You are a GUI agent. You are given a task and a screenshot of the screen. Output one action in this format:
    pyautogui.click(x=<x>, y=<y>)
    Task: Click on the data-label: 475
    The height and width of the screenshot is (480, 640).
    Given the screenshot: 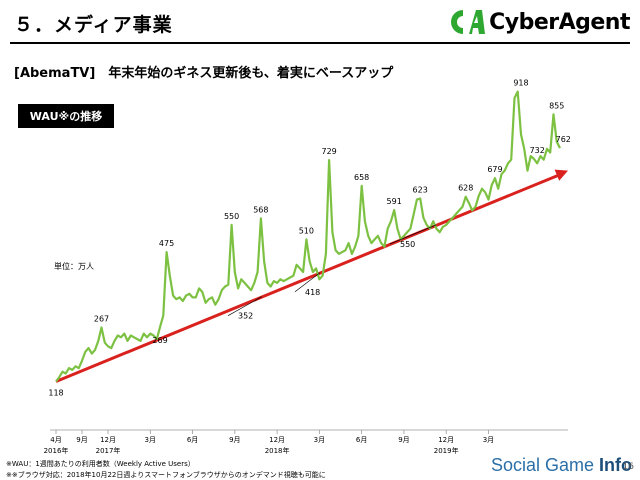 What is the action you would take?
    pyautogui.click(x=166, y=243)
    